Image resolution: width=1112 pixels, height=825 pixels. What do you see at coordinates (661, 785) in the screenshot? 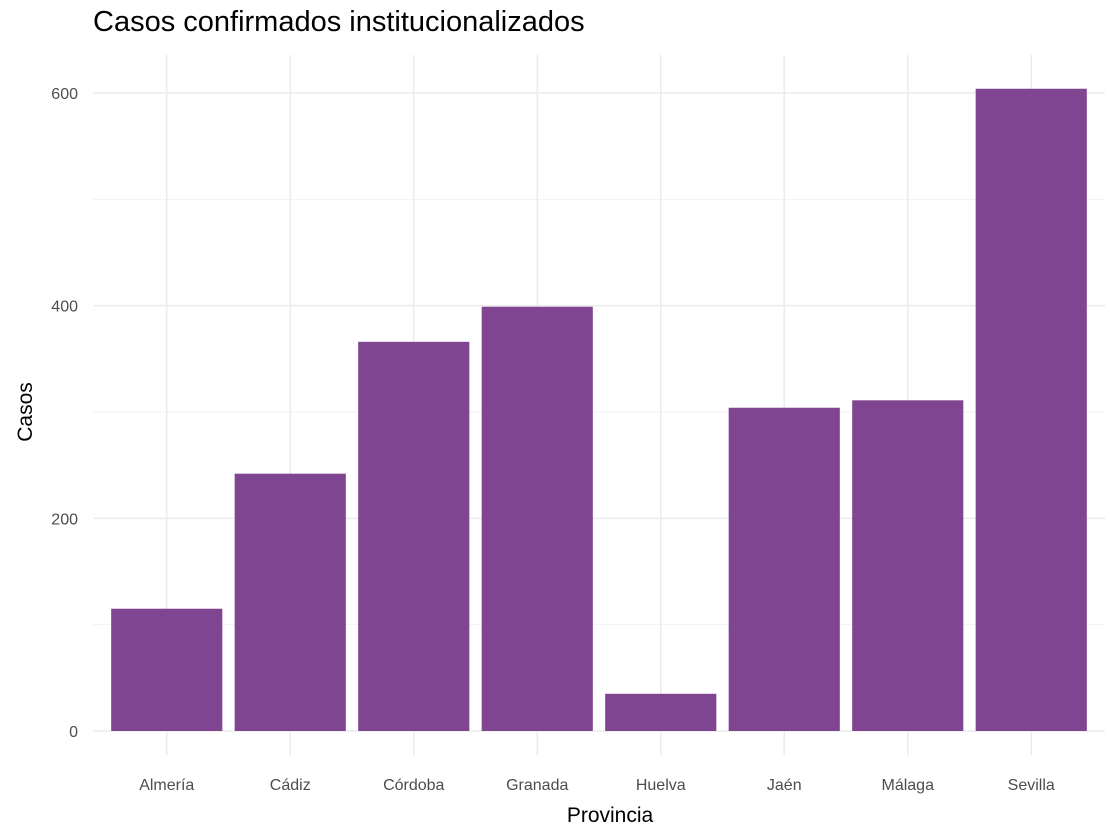
I see `x-tick-label: Huelva` at bounding box center [661, 785].